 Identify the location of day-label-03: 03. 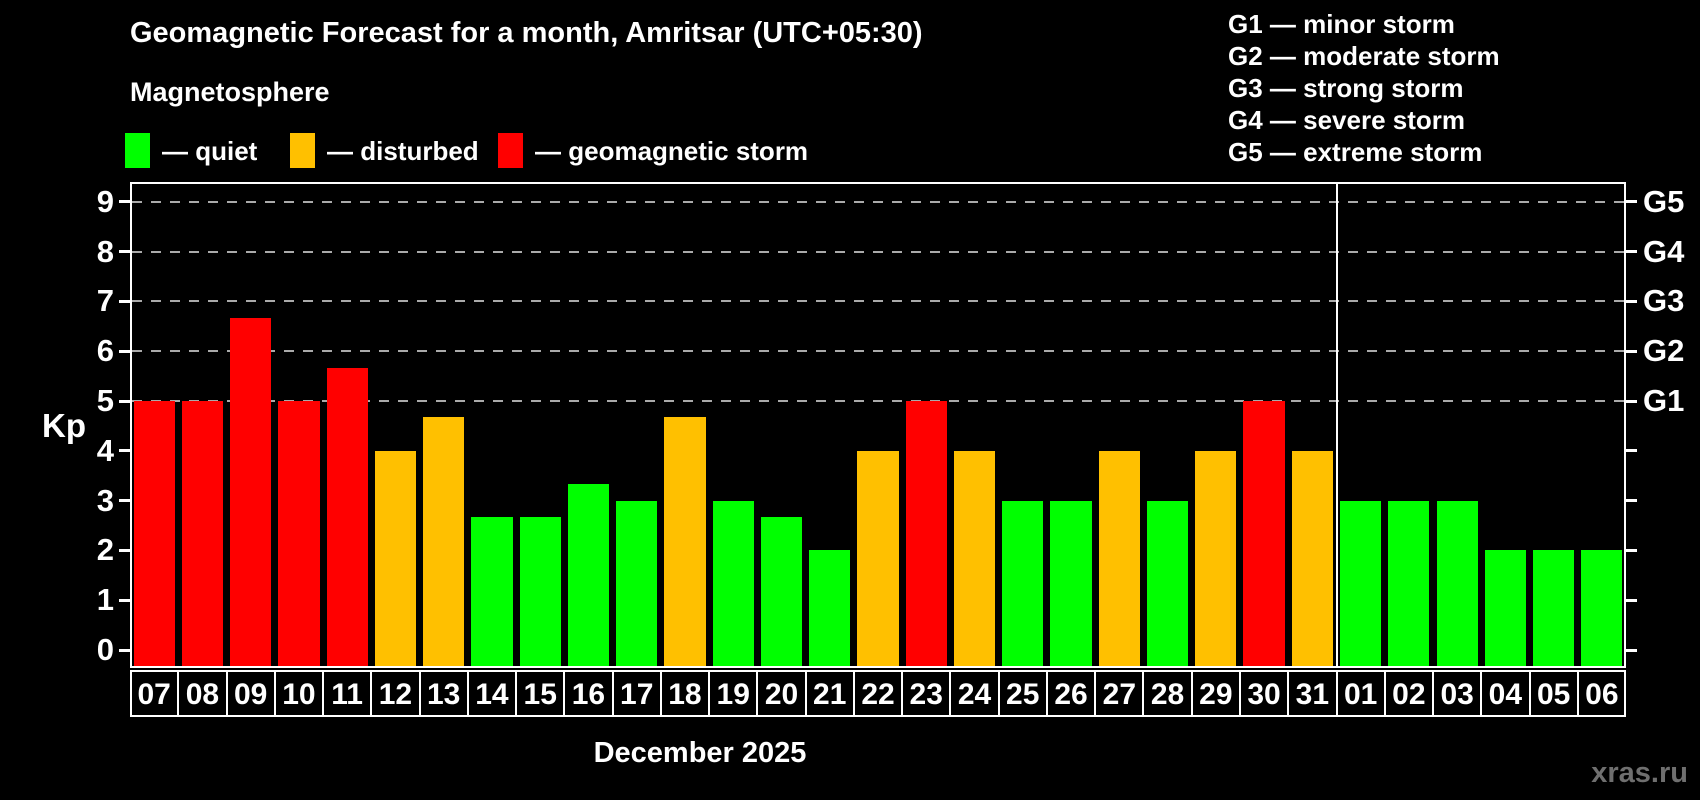
(1457, 694).